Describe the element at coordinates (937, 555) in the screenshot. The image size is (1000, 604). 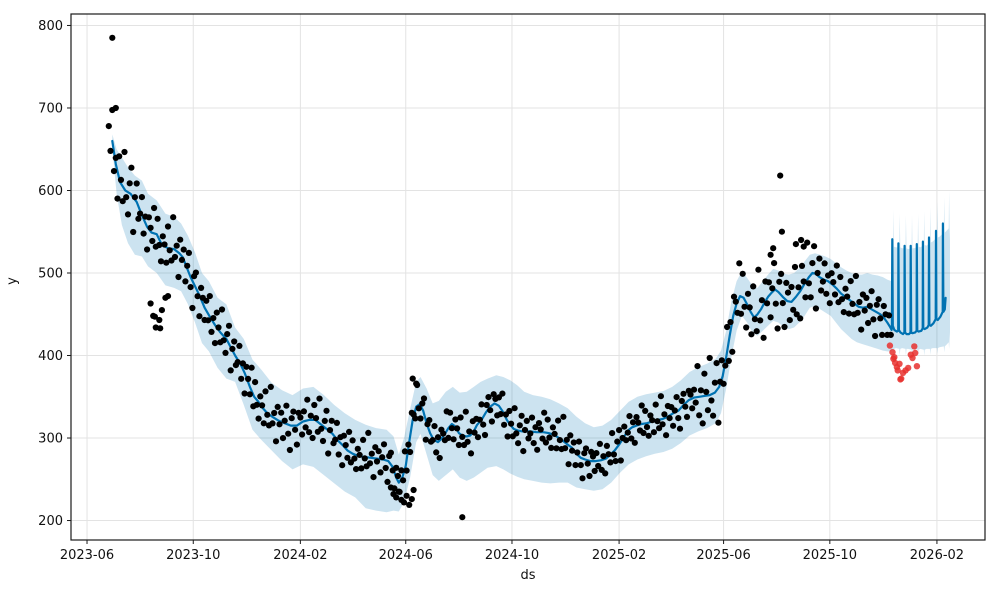
I see `x-tick-label: 2026-02` at that location.